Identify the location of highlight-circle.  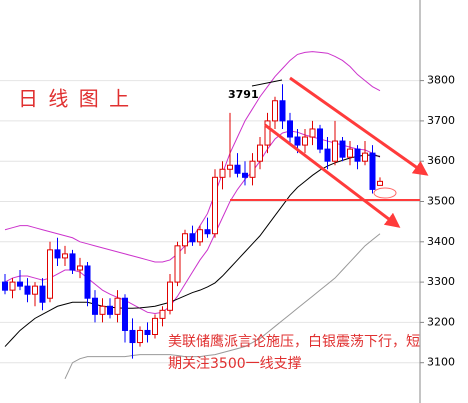
(385, 193).